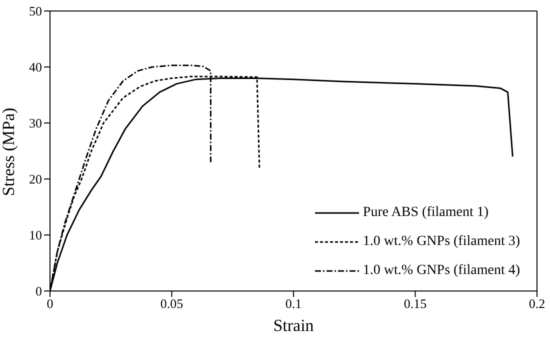 Image resolution: width=550 pixels, height=337 pixels. I want to click on x-tick-label: 0.2, so click(537, 304).